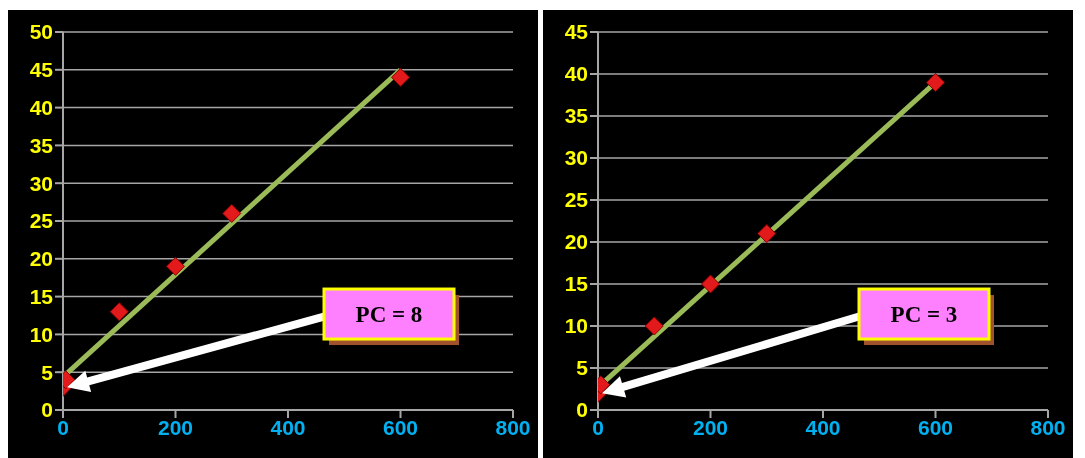 The image size is (1085, 458). I want to click on annotation: PC = 8, so click(389, 315).